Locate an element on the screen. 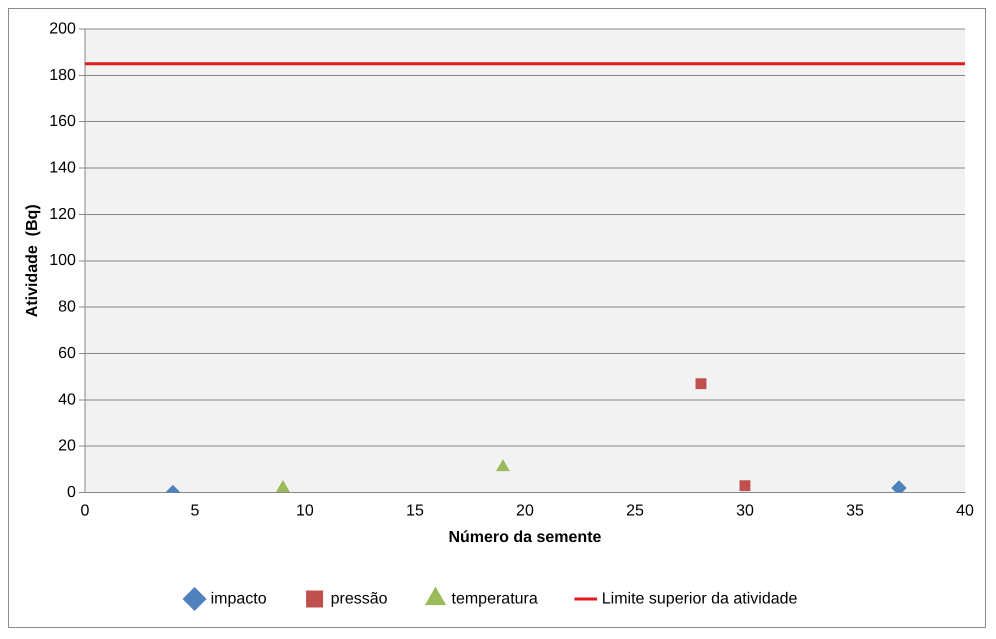  y-tick-label: 200 is located at coordinates (62, 29).